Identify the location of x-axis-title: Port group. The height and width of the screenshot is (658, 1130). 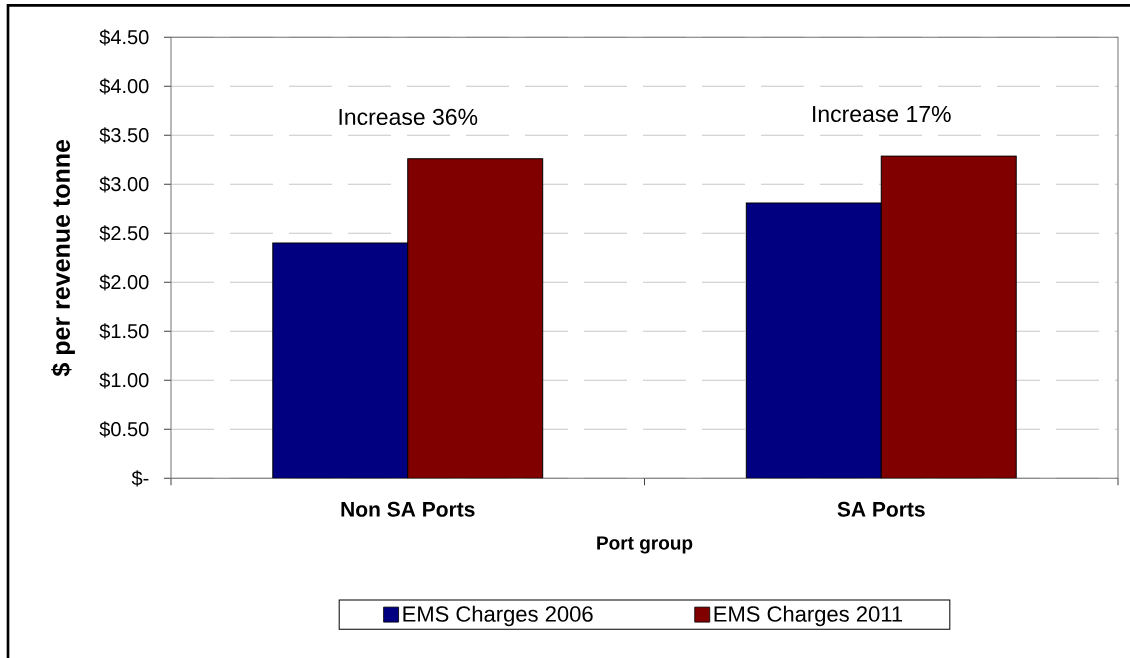
(645, 545).